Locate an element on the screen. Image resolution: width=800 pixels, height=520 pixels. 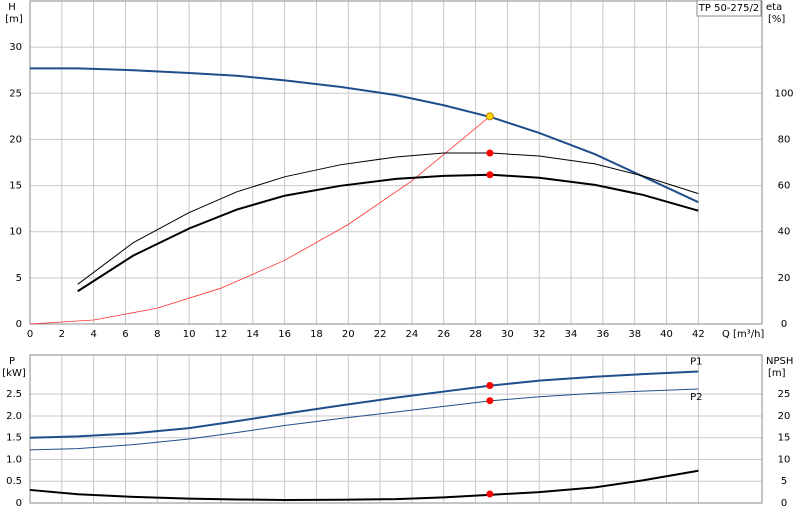
y-tick-label: 2.0 is located at coordinates (14, 416).